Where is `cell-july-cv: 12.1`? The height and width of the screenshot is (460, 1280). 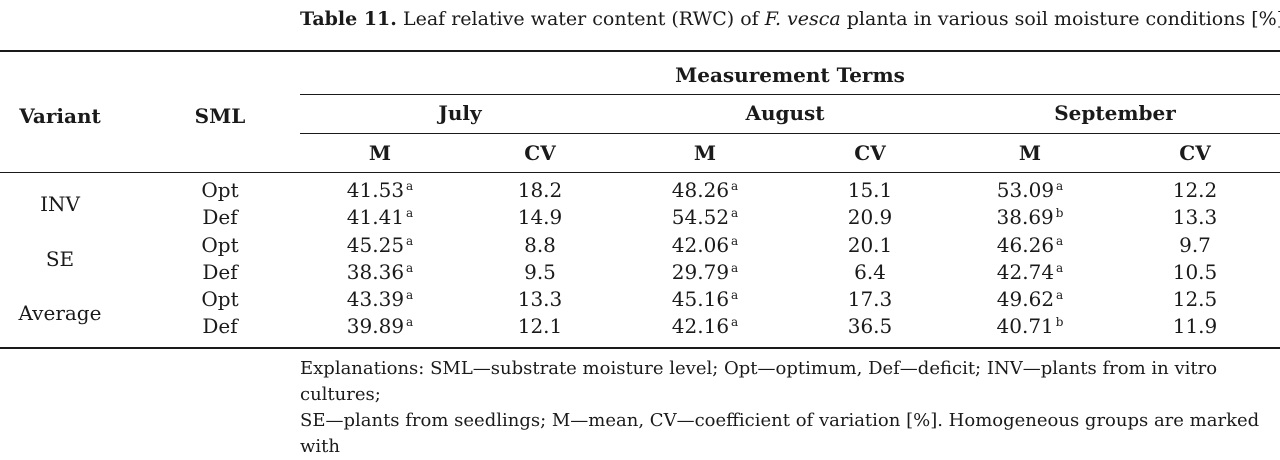 cell-july-cv: 12.1 is located at coordinates (540, 326).